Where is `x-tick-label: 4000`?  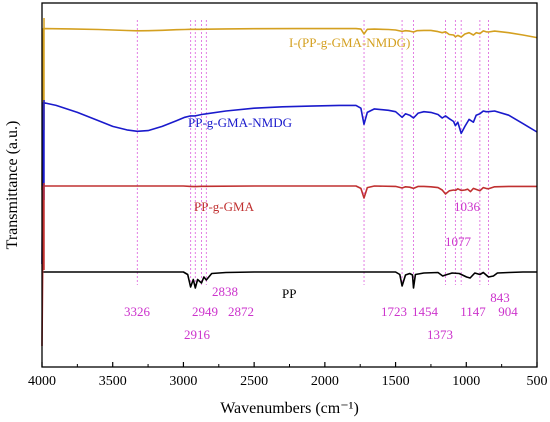 x-tick-label: 4000 is located at coordinates (42, 381).